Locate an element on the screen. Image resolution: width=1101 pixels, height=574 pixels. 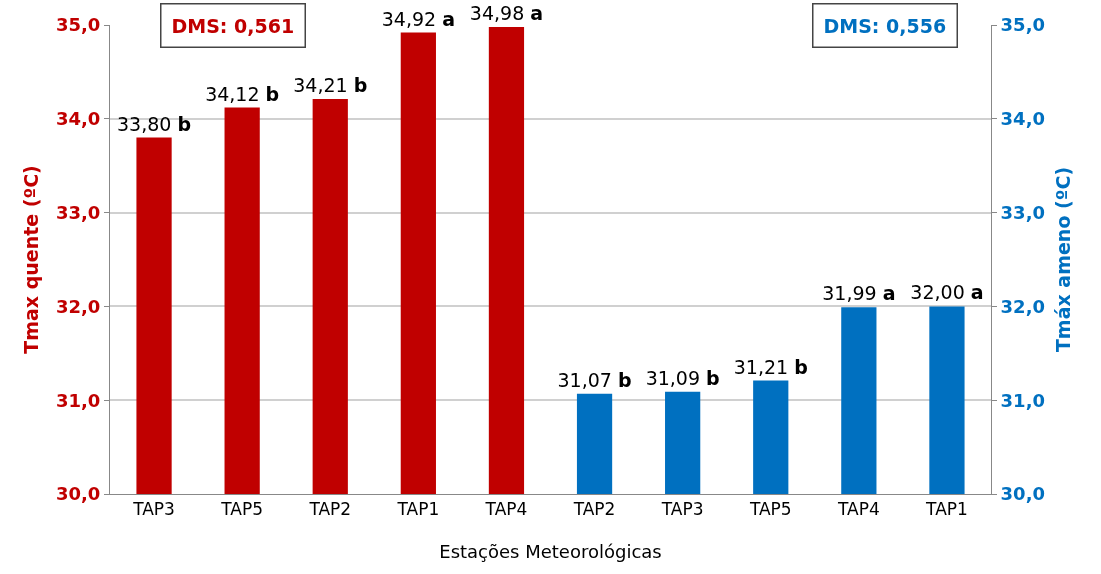
annotation: DMS: 0,556 is located at coordinates (885, 25).